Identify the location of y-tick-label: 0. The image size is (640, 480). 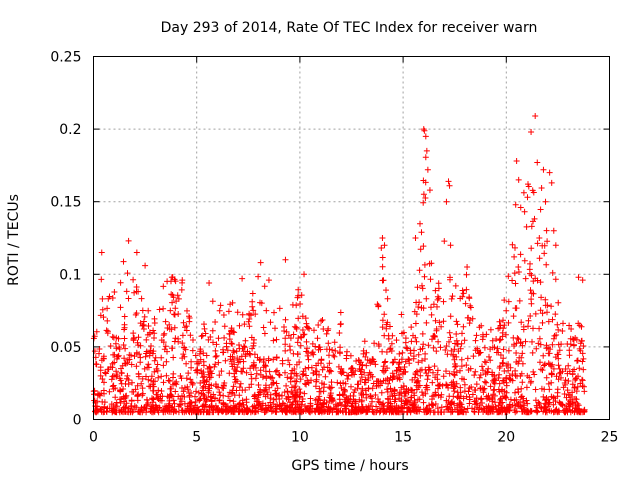
(77, 421).